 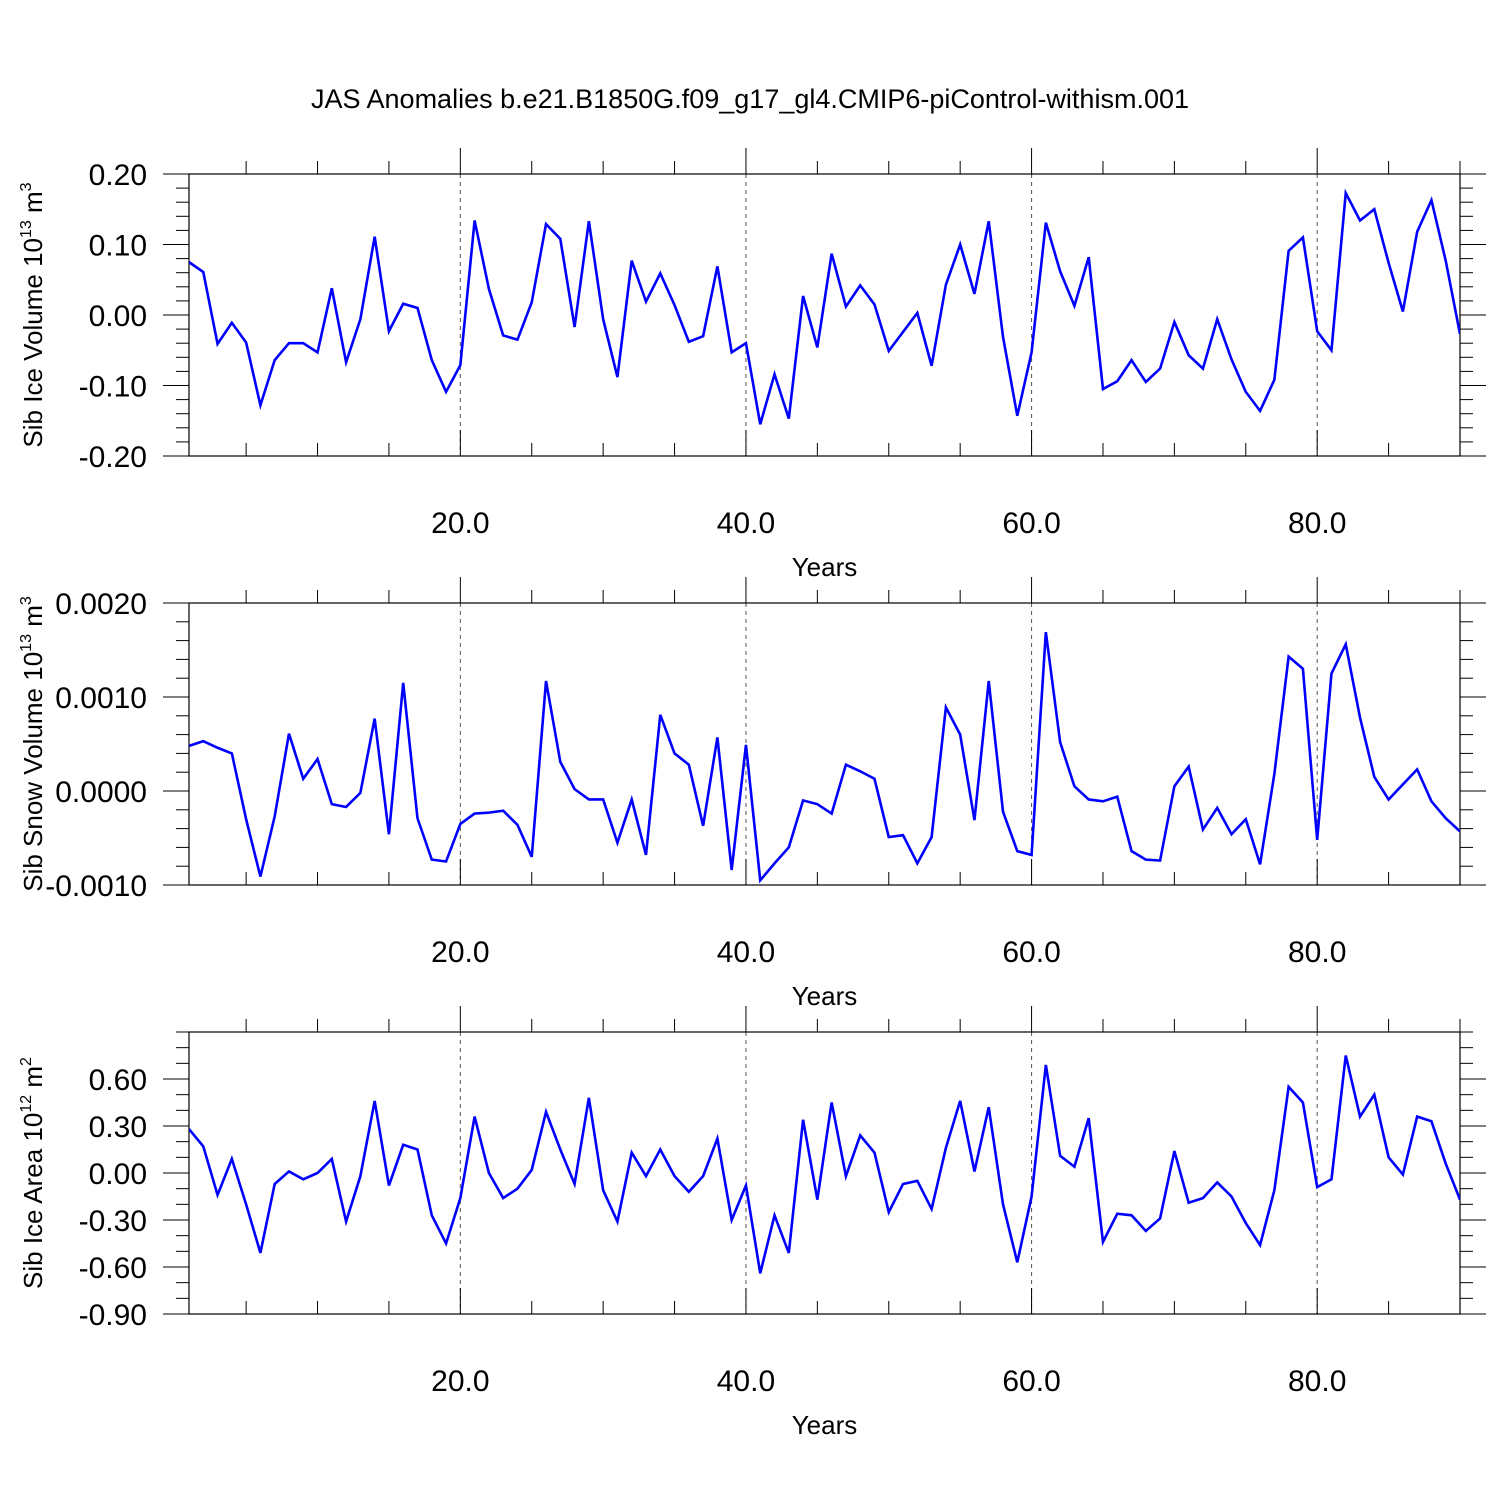 What do you see at coordinates (113, 457) in the screenshot?
I see `y-tick-label: -0.20` at bounding box center [113, 457].